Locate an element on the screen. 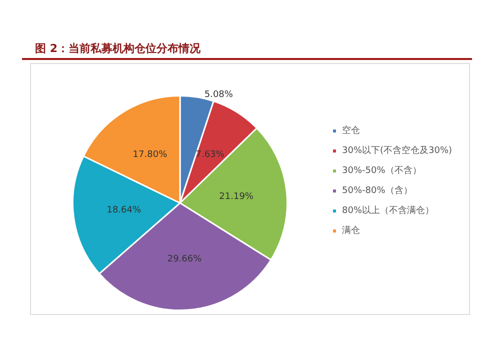 The height and width of the screenshot is (362, 500). data-label: 18.64% is located at coordinates (124, 211).